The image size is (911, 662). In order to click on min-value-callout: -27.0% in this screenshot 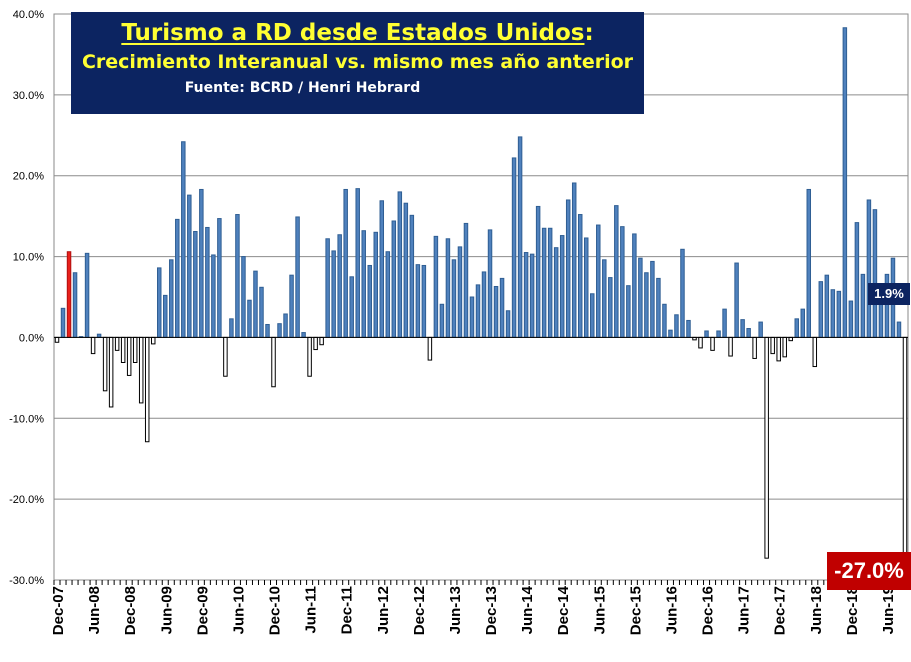, I will do `click(869, 571)`.